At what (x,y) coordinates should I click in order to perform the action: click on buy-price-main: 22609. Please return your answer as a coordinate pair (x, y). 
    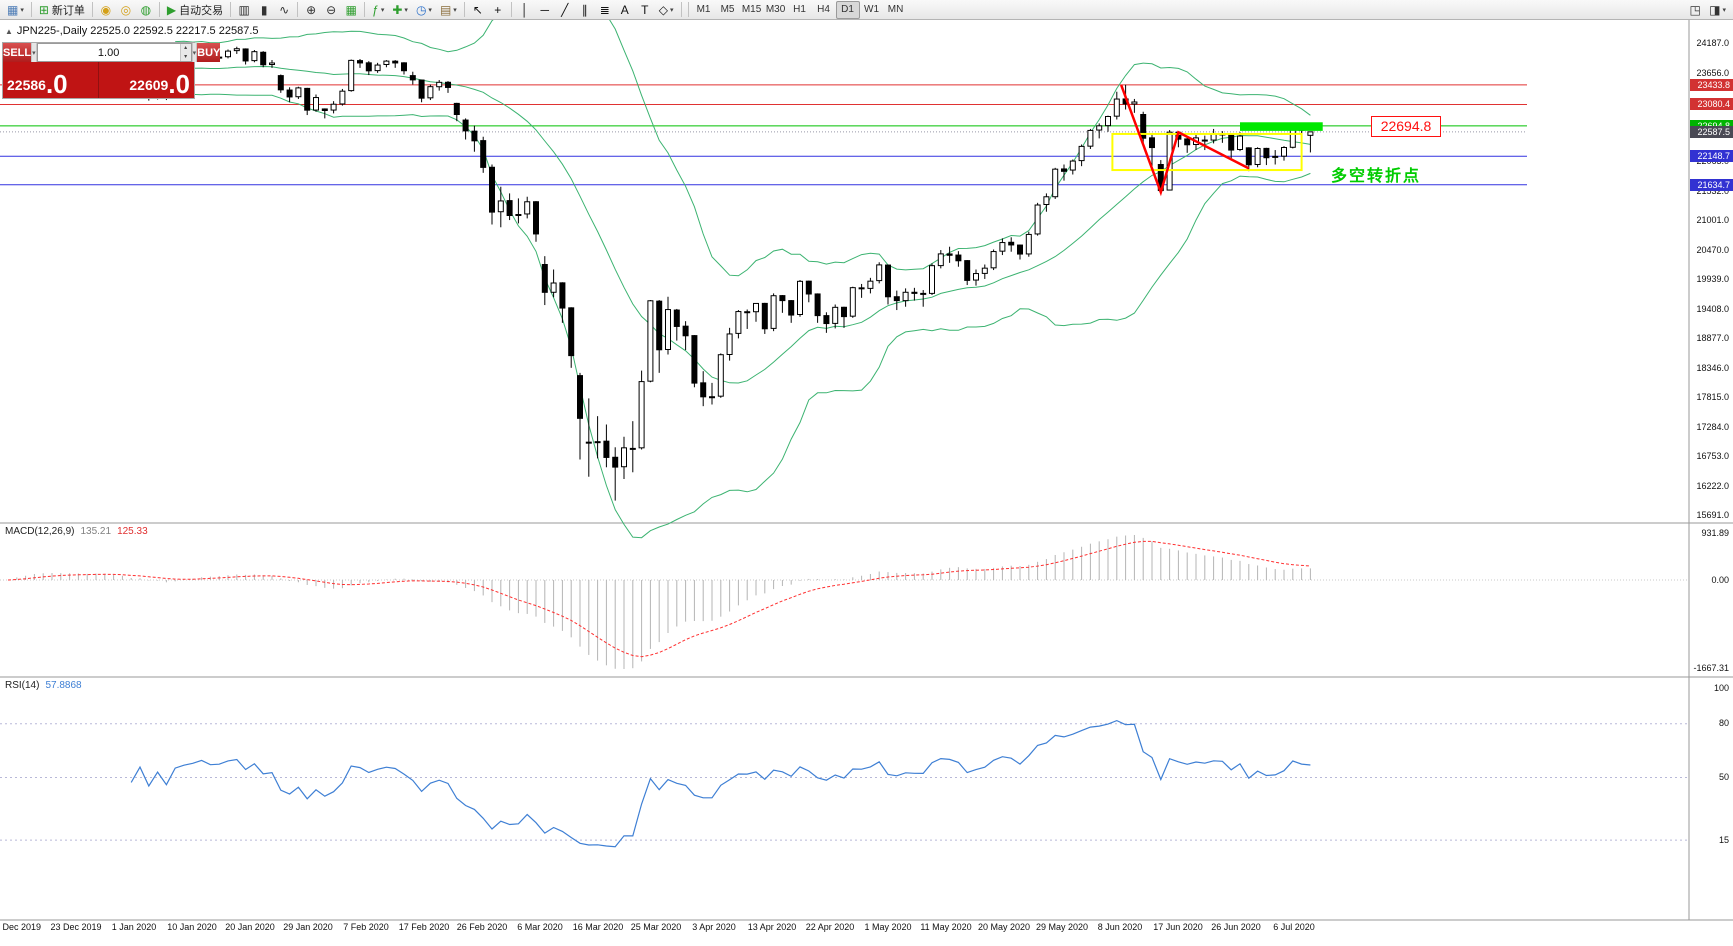
    Looking at the image, I should click on (149, 85).